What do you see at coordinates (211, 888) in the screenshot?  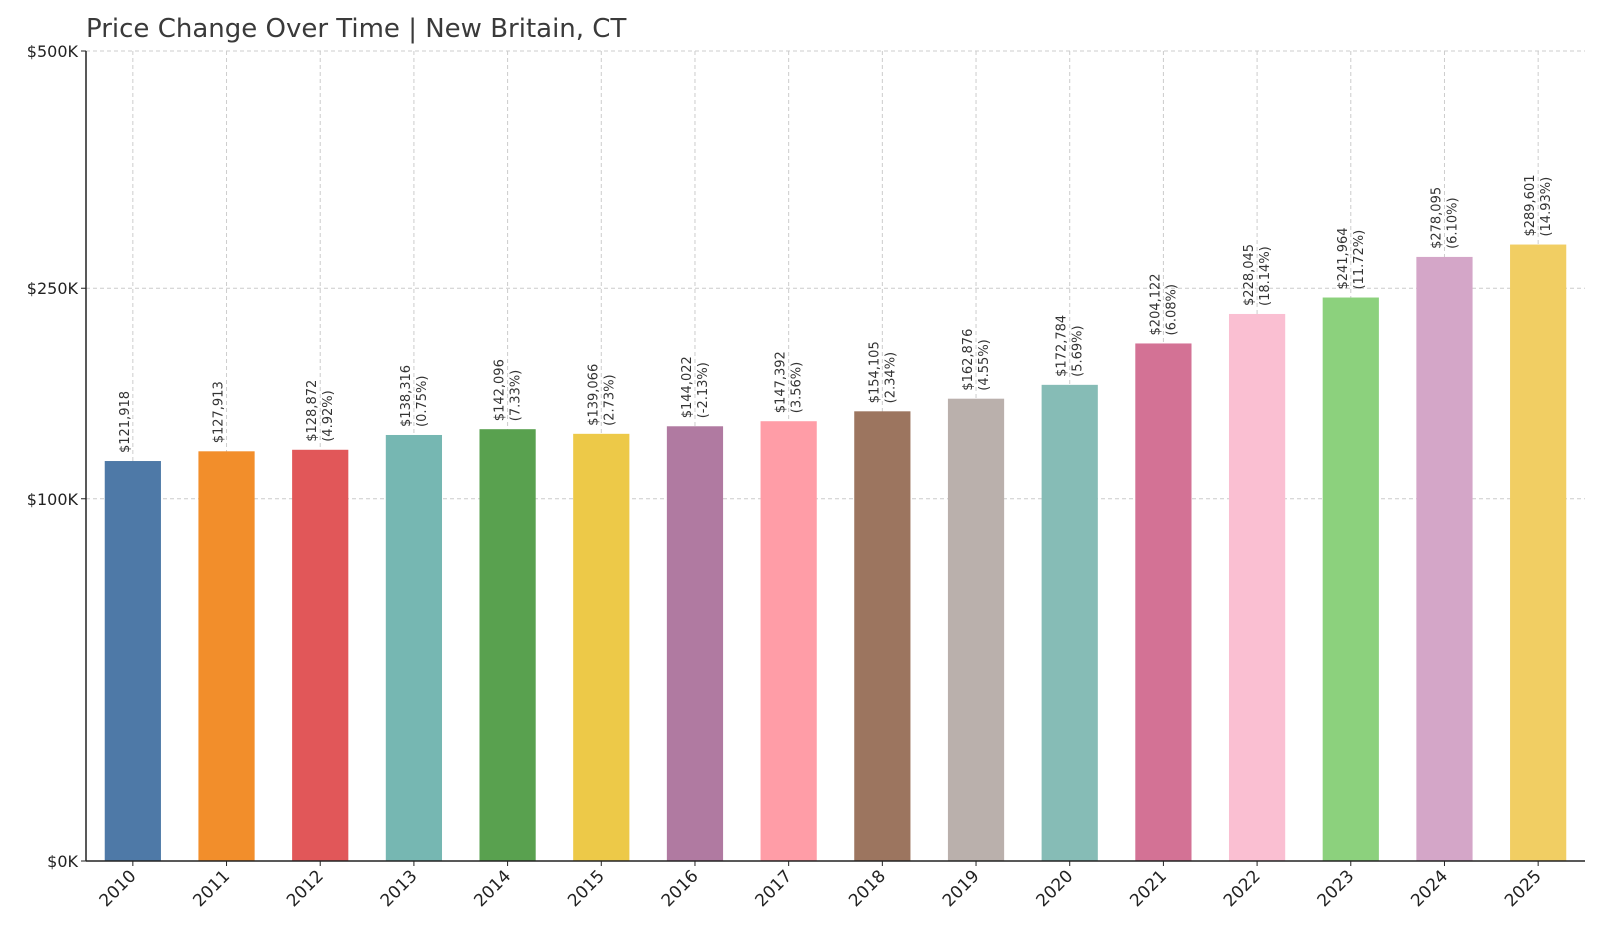 I see `x-tick-label: 2011` at bounding box center [211, 888].